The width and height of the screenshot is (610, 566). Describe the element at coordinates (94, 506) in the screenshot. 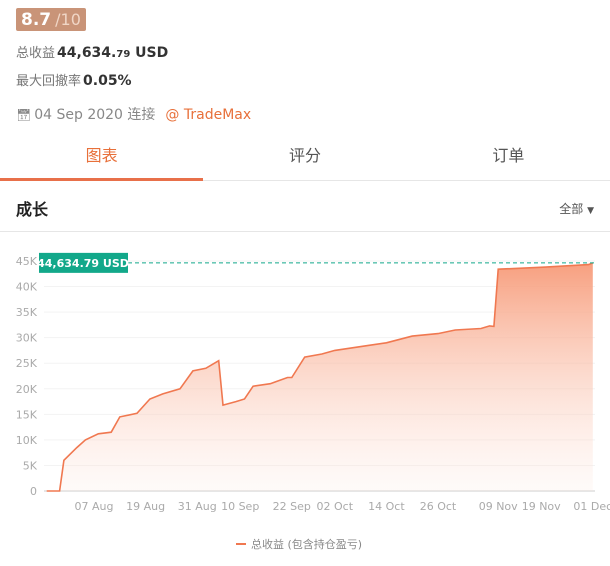

I see `x-tick-label: 07 Aug` at that location.